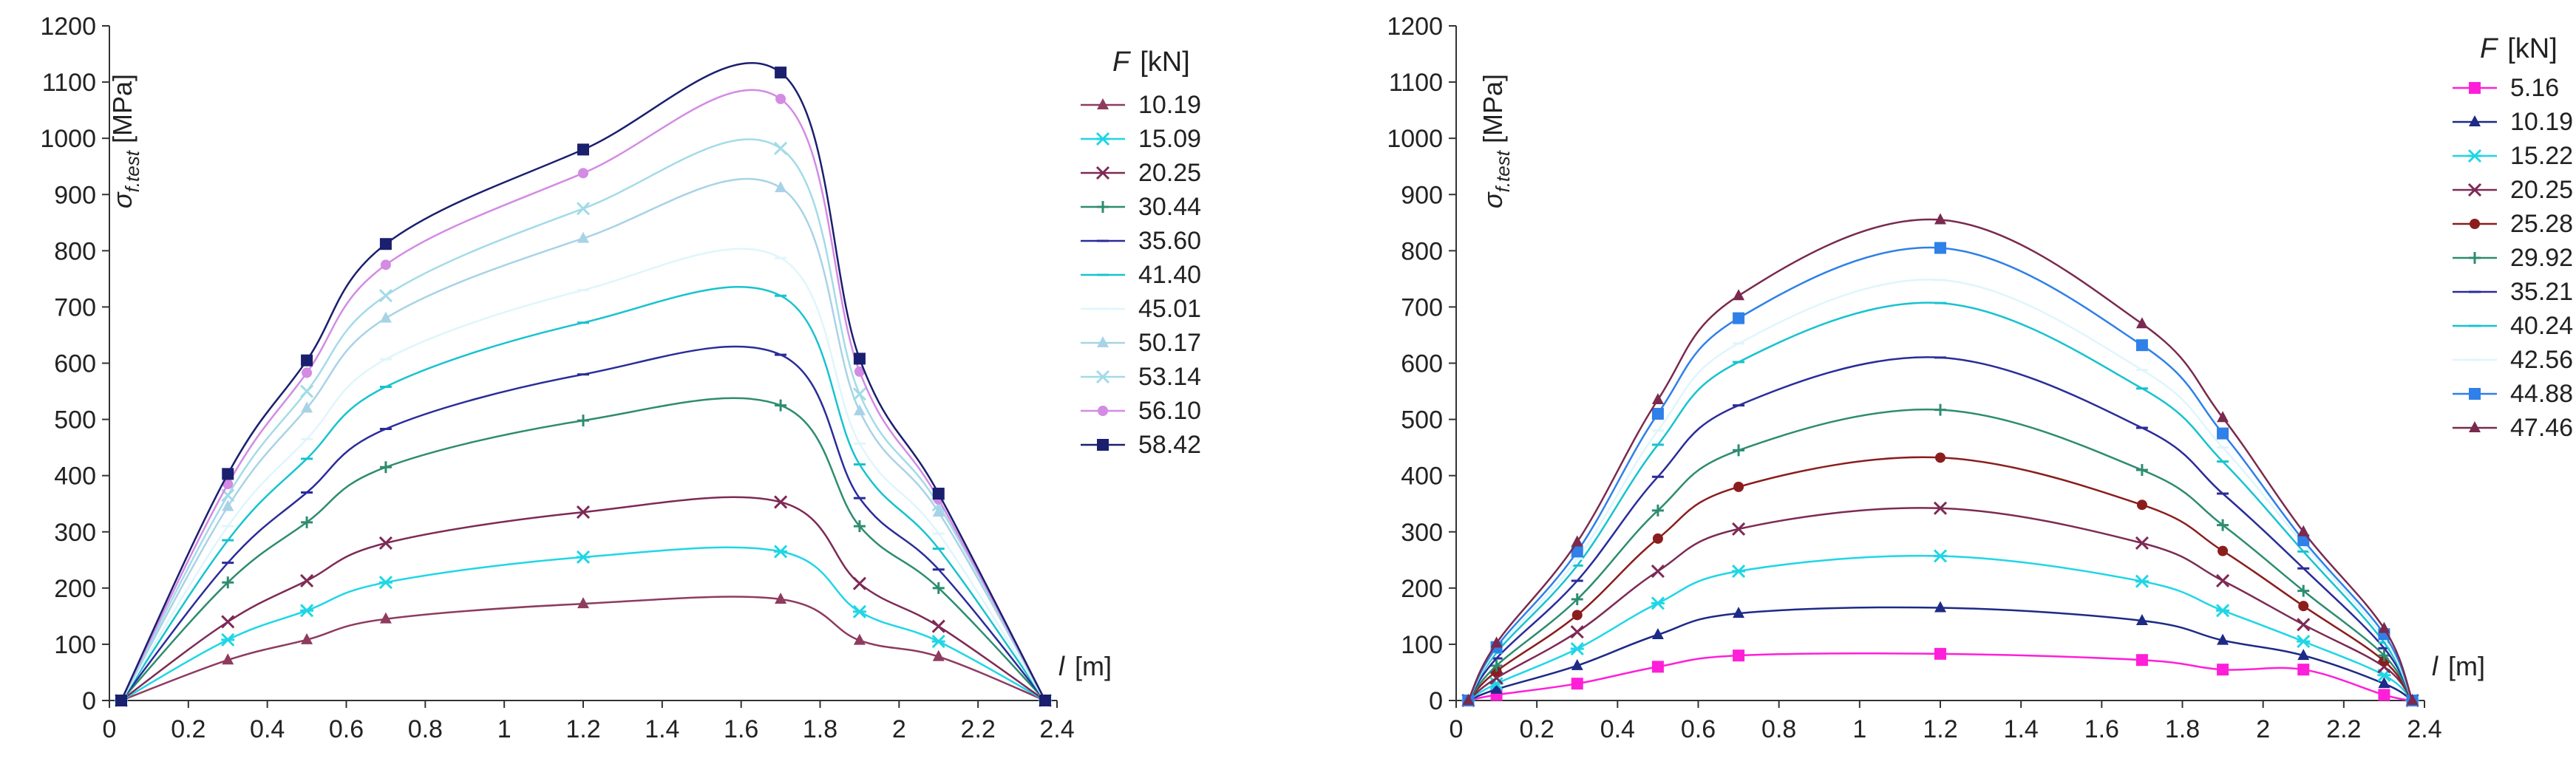 The width and height of the screenshot is (2576, 767). Describe the element at coordinates (1436, 701) in the screenshot. I see `y-tick-label: 0` at that location.